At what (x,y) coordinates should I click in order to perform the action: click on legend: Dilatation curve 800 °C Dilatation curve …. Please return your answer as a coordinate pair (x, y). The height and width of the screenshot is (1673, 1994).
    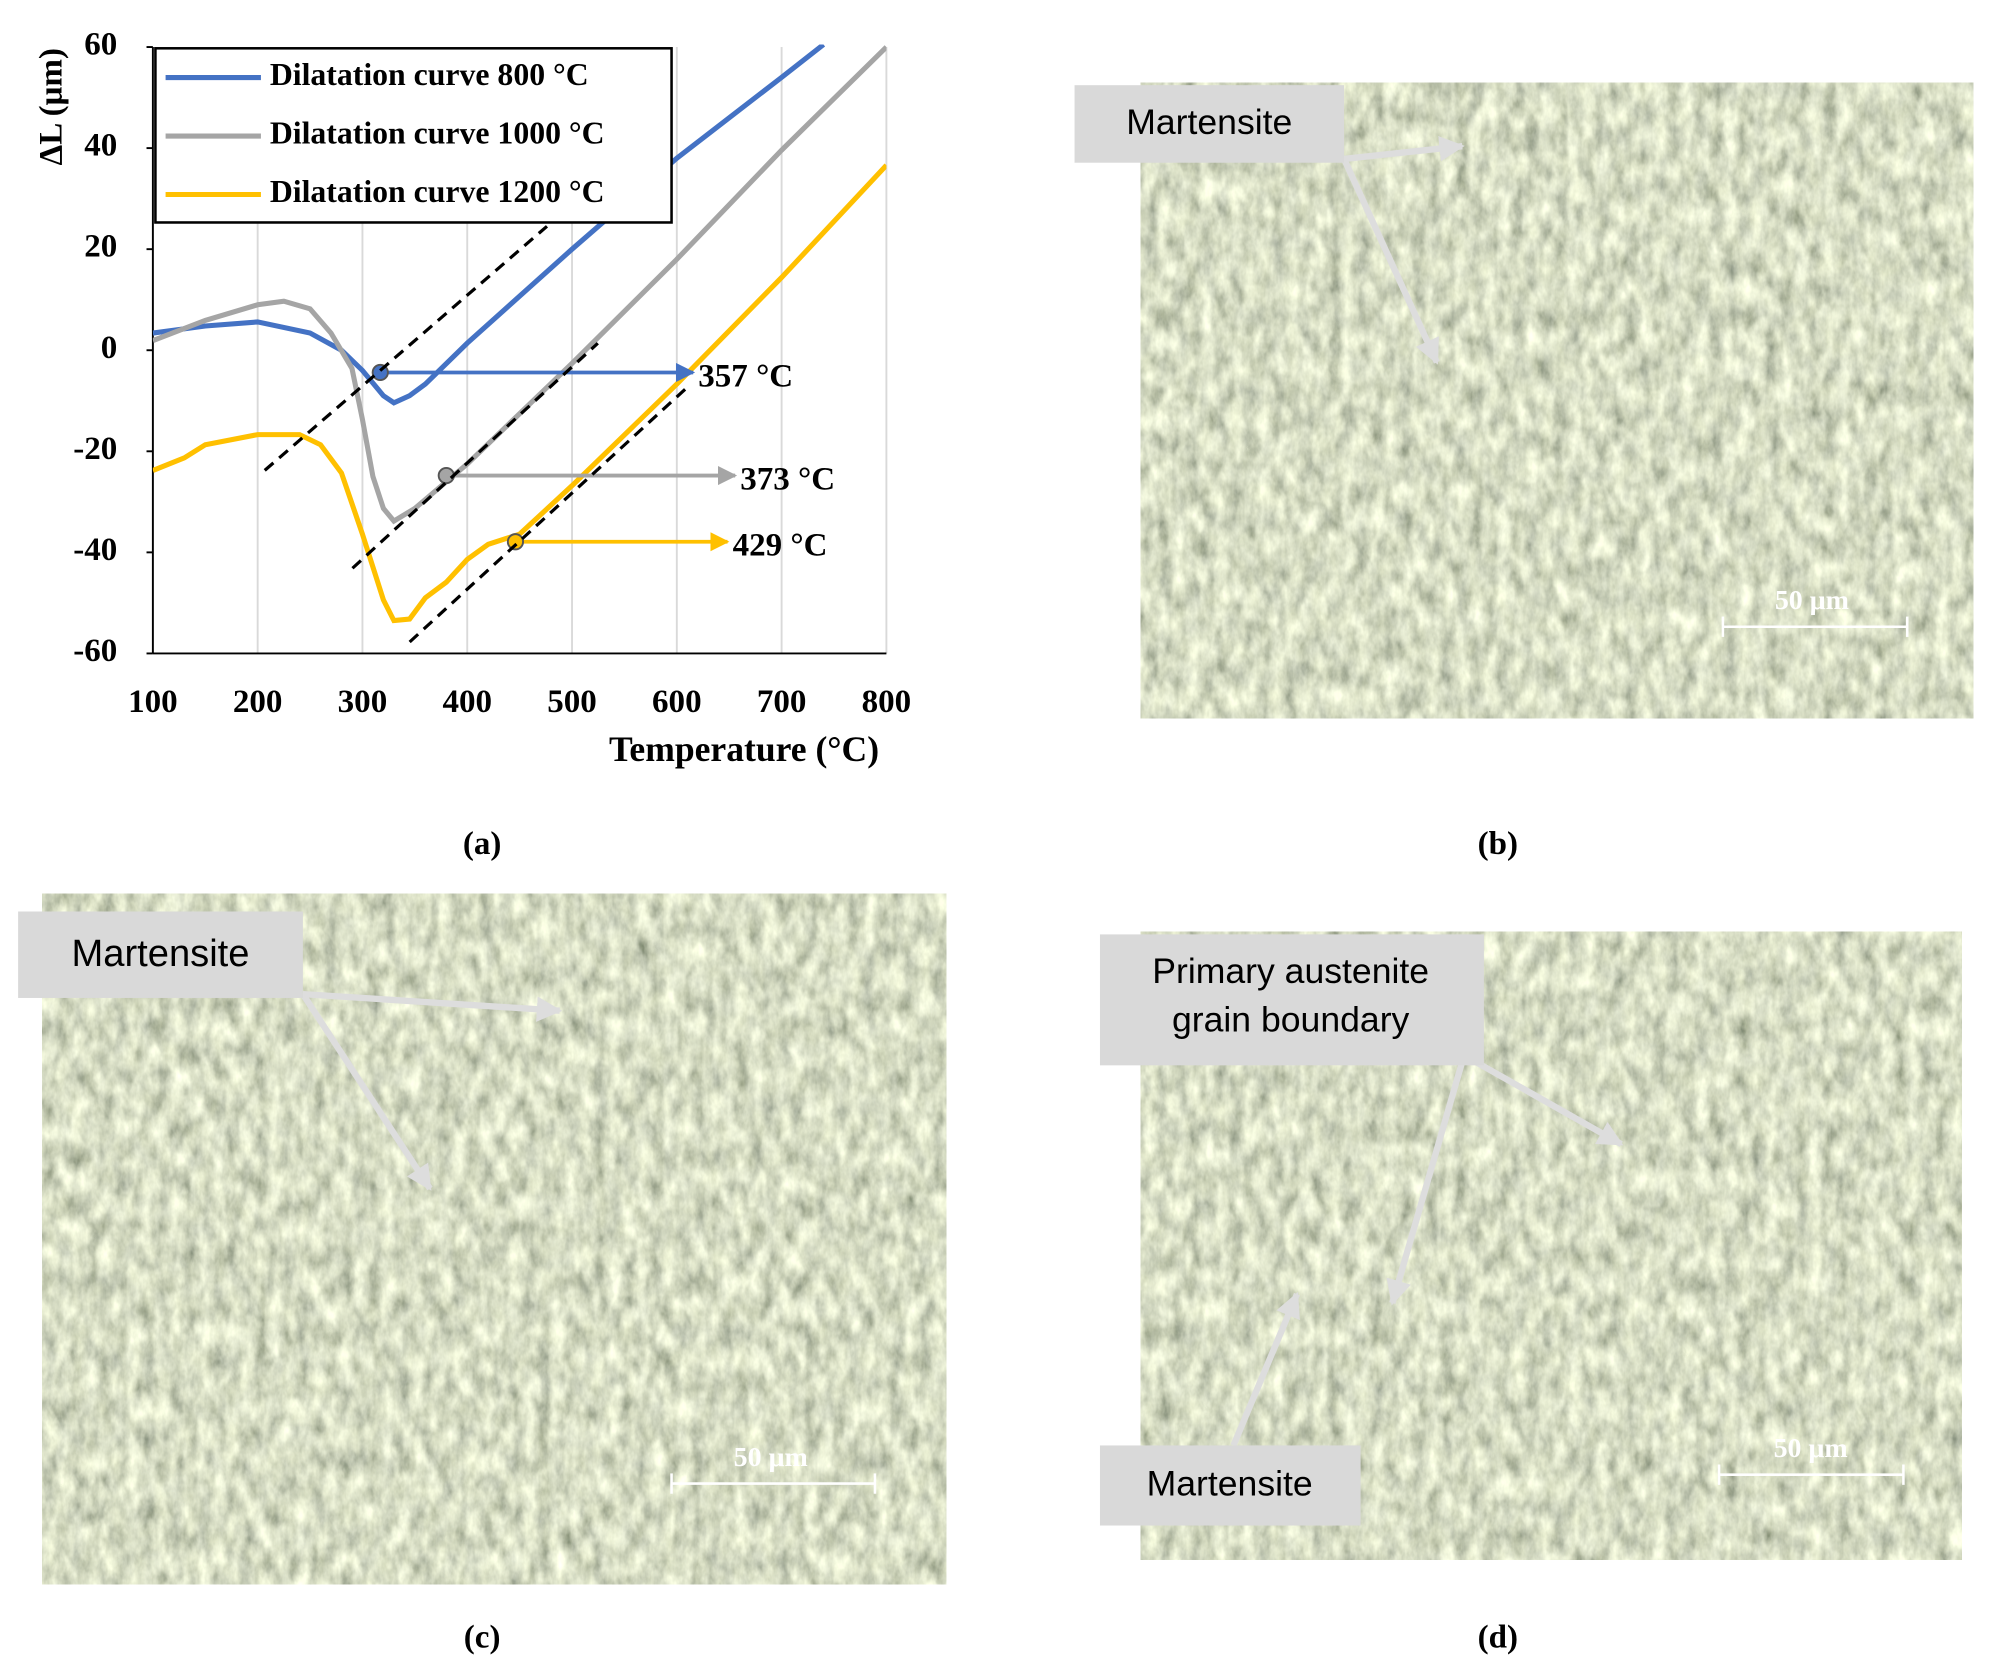
    Looking at the image, I should click on (413, 135).